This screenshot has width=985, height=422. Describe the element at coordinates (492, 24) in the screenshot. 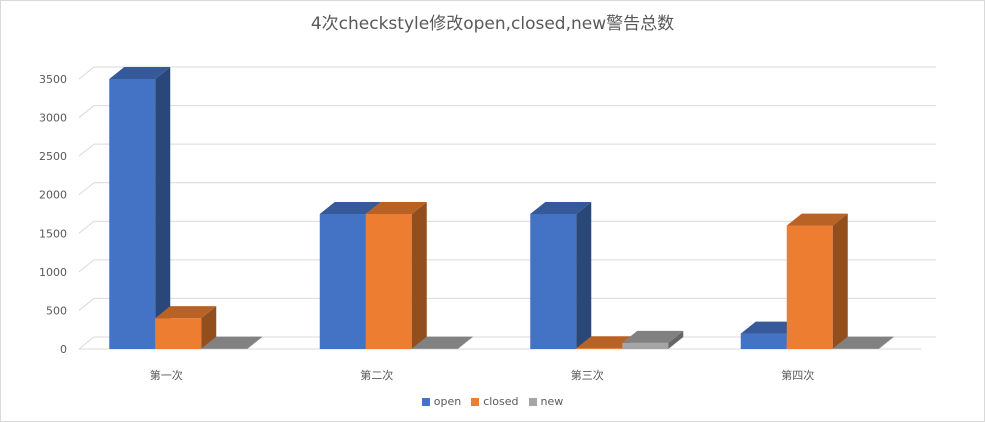

I see `chart-title: 4次checkstyle修改open,closed,new警告总数` at that location.